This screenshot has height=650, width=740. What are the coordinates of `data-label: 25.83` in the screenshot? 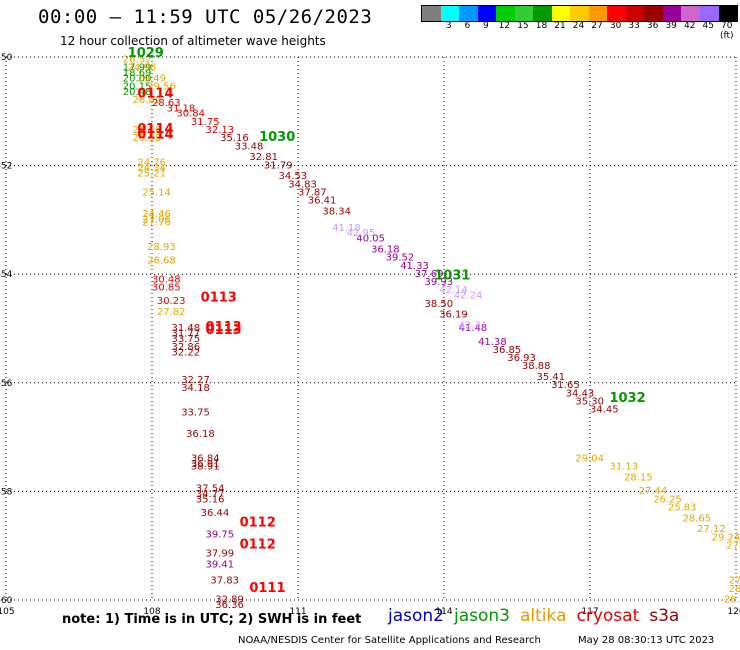 It's located at (682, 507).